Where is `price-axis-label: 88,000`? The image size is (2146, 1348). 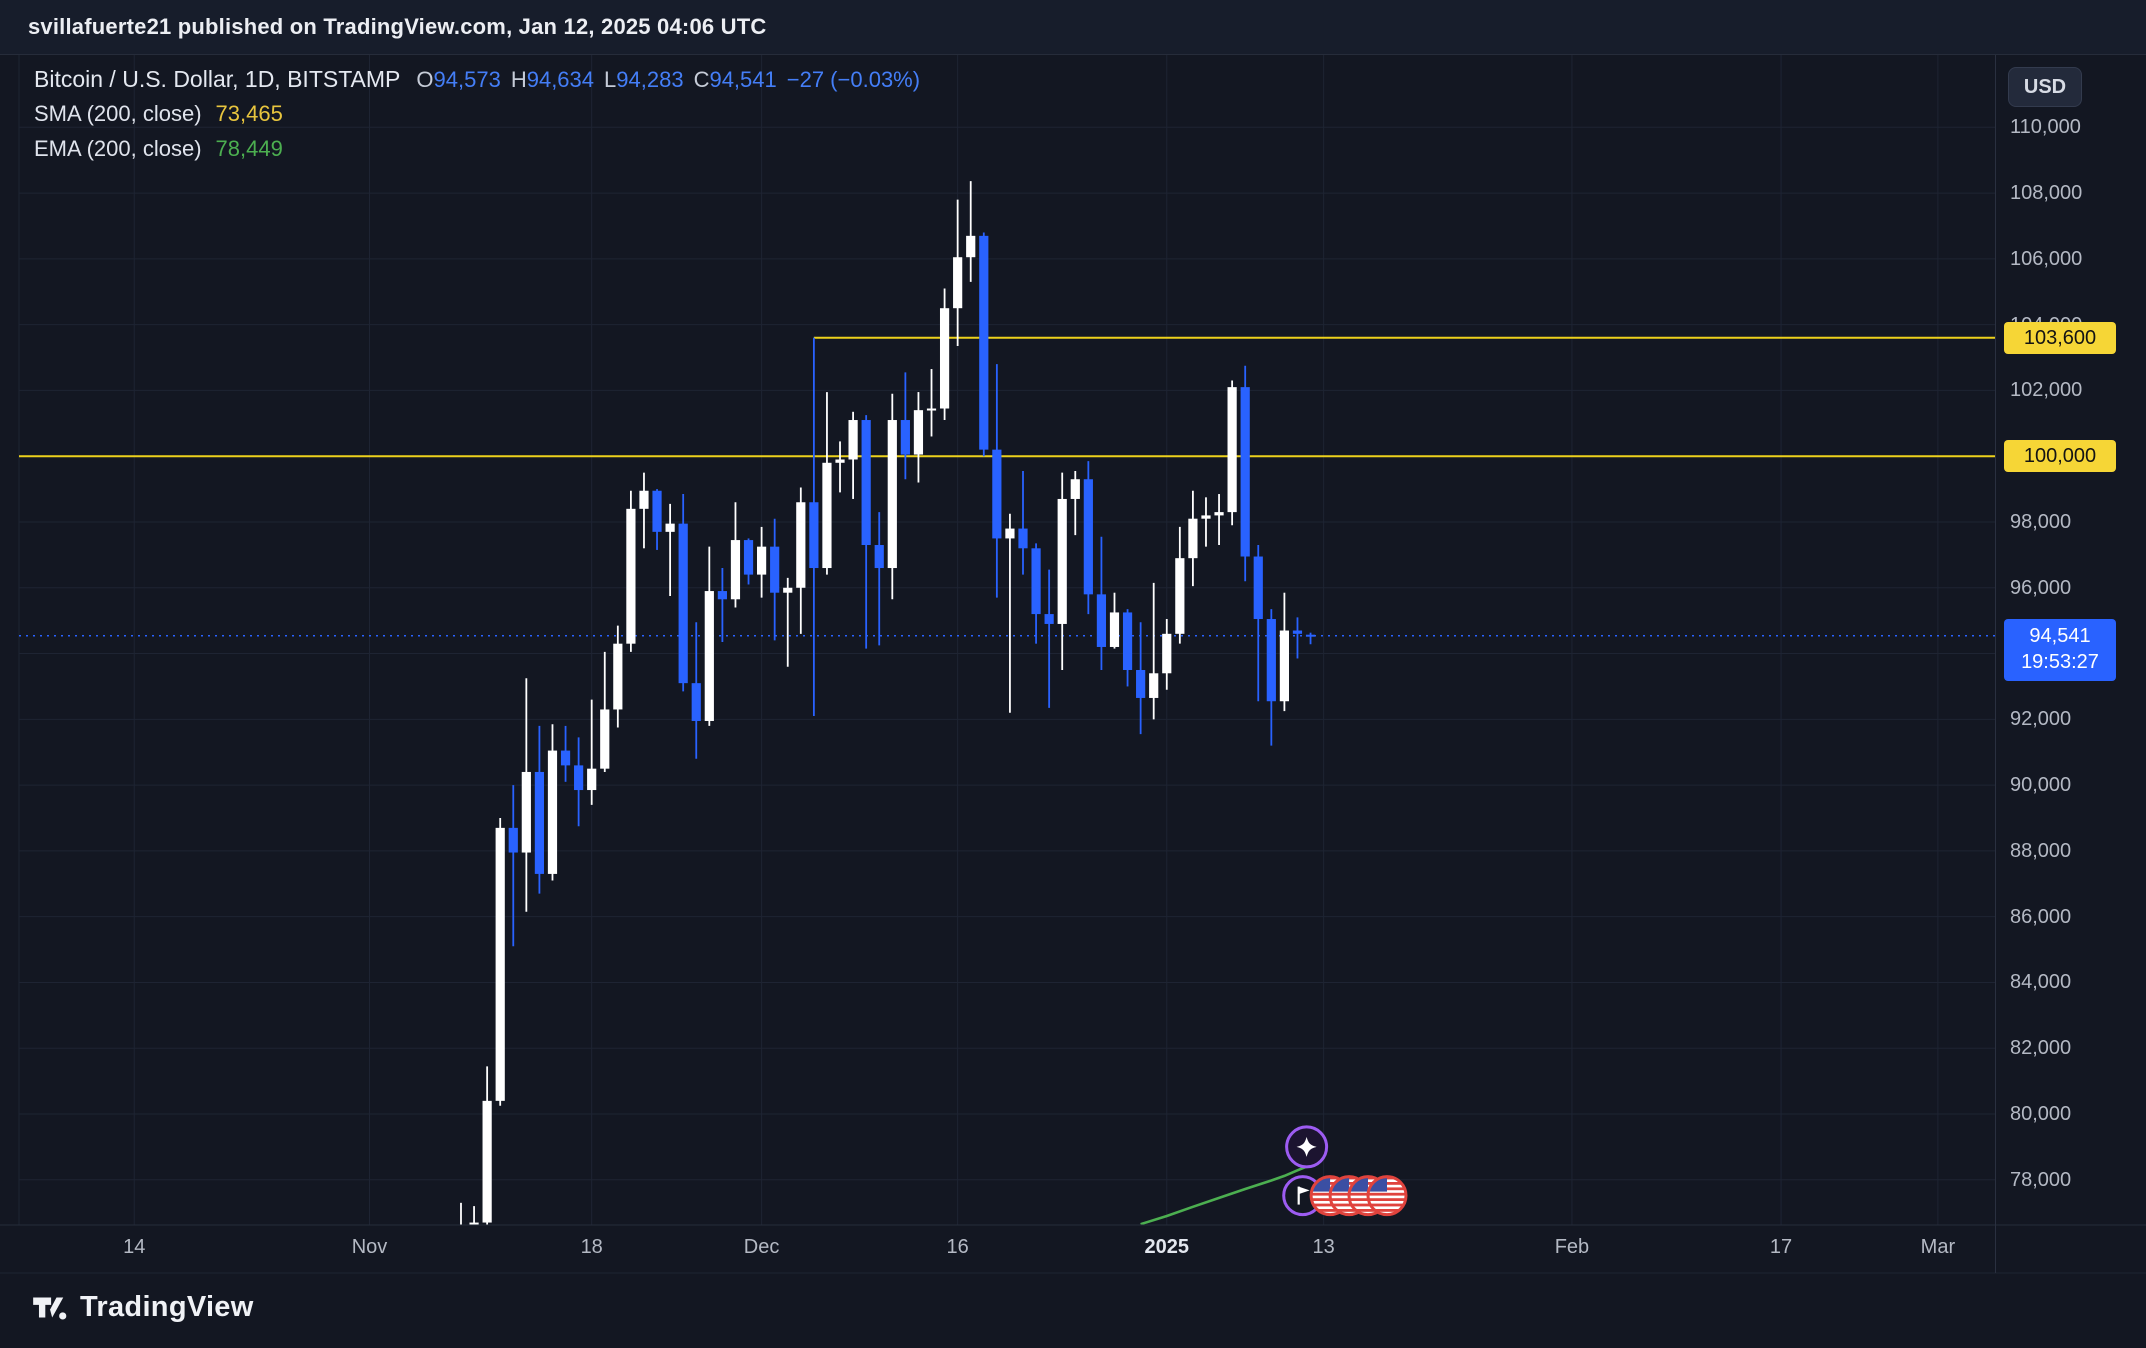
price-axis-label: 88,000 is located at coordinates (2041, 850).